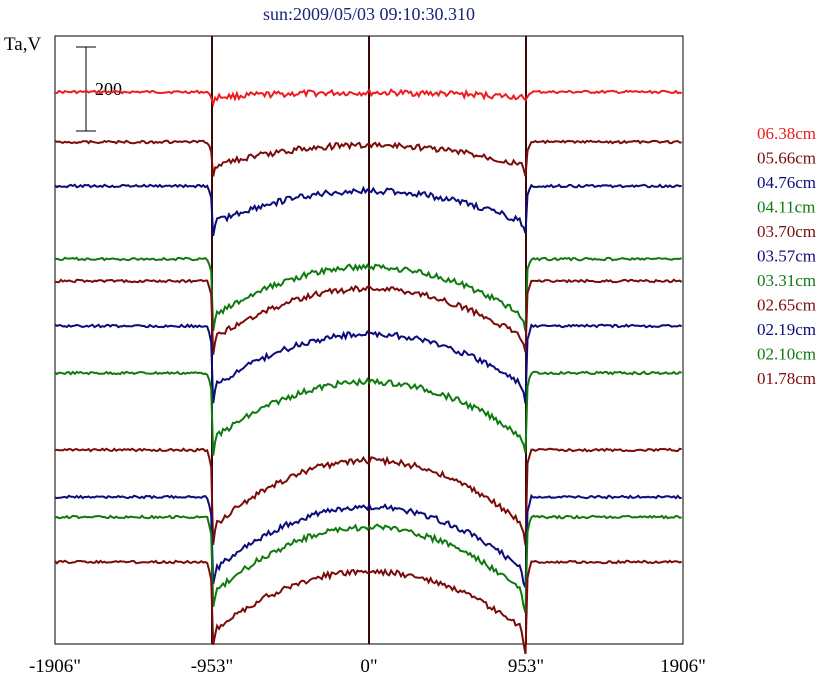 Image resolution: width=836 pixels, height=681 pixels. Describe the element at coordinates (786, 354) in the screenshot. I see `legend-entry: 02.10cm` at that location.